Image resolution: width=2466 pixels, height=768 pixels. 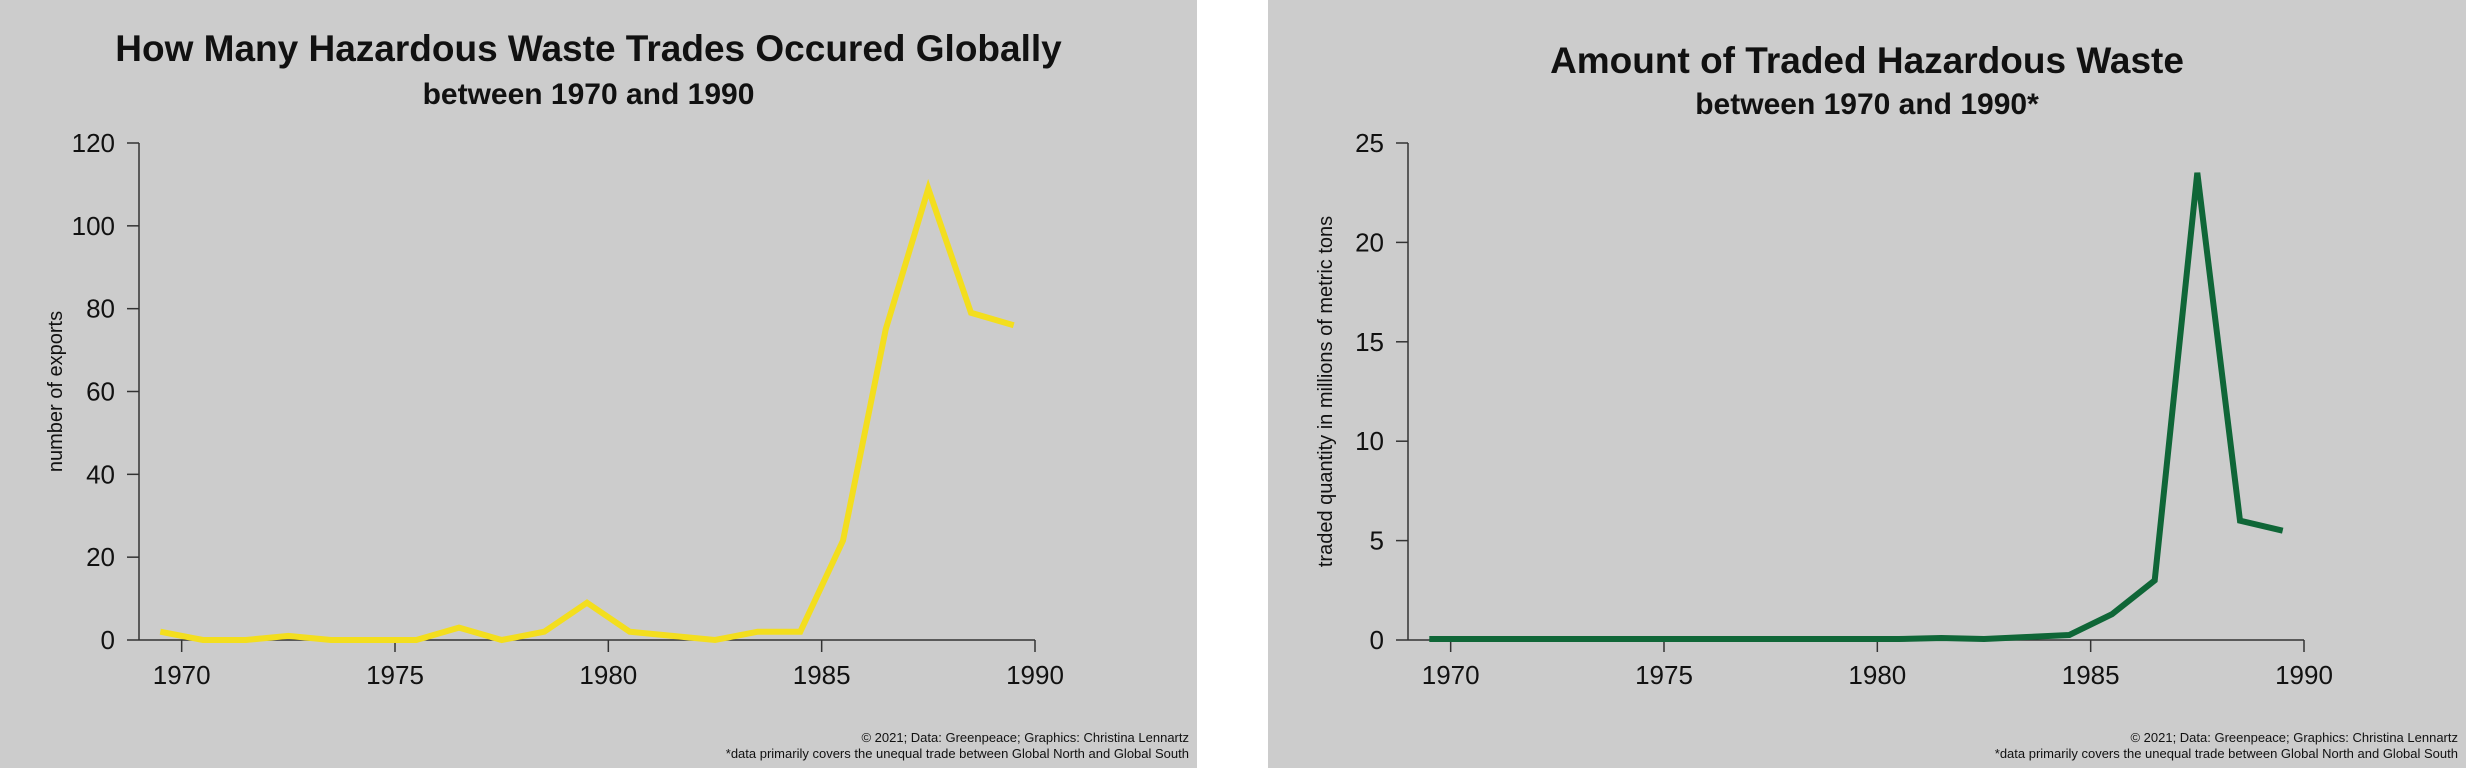 I want to click on y-tick-label: 100, so click(x=93, y=226).